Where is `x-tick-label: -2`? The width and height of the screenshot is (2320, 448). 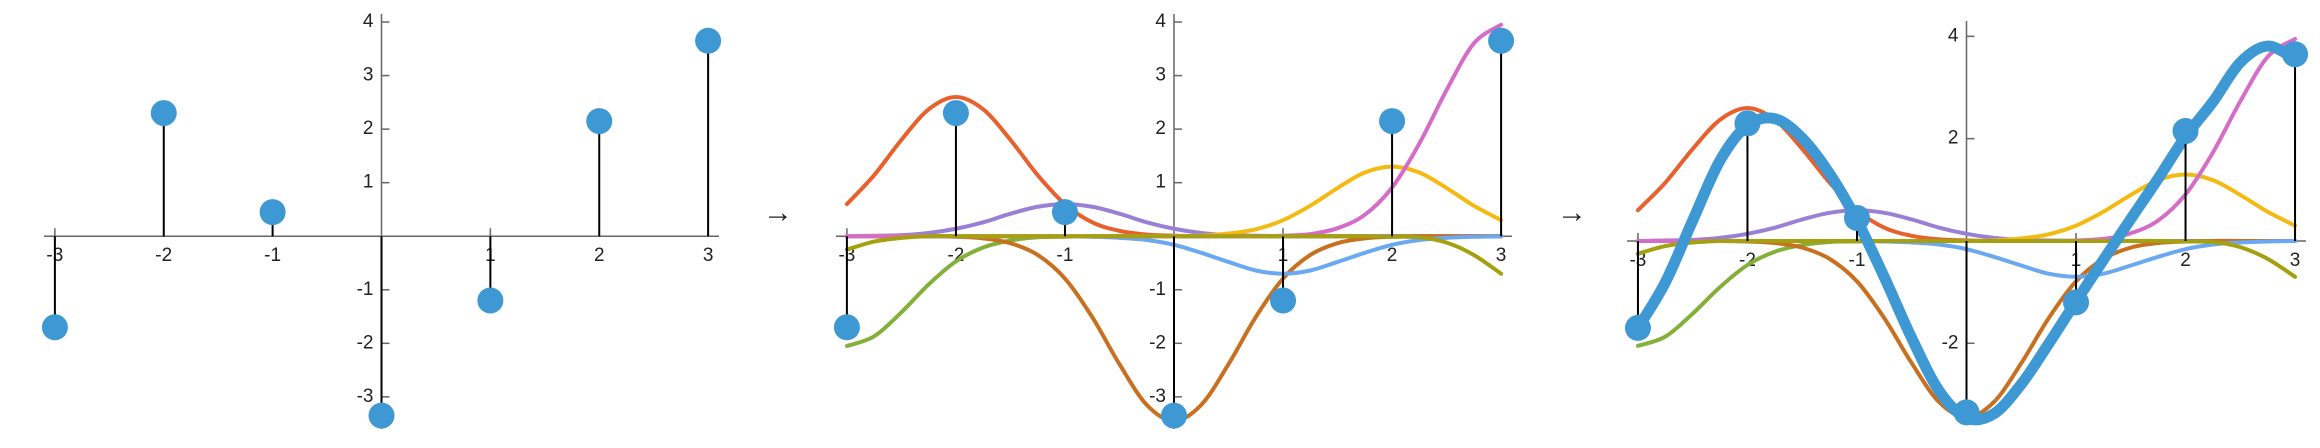
x-tick-label: -2 is located at coordinates (163, 255).